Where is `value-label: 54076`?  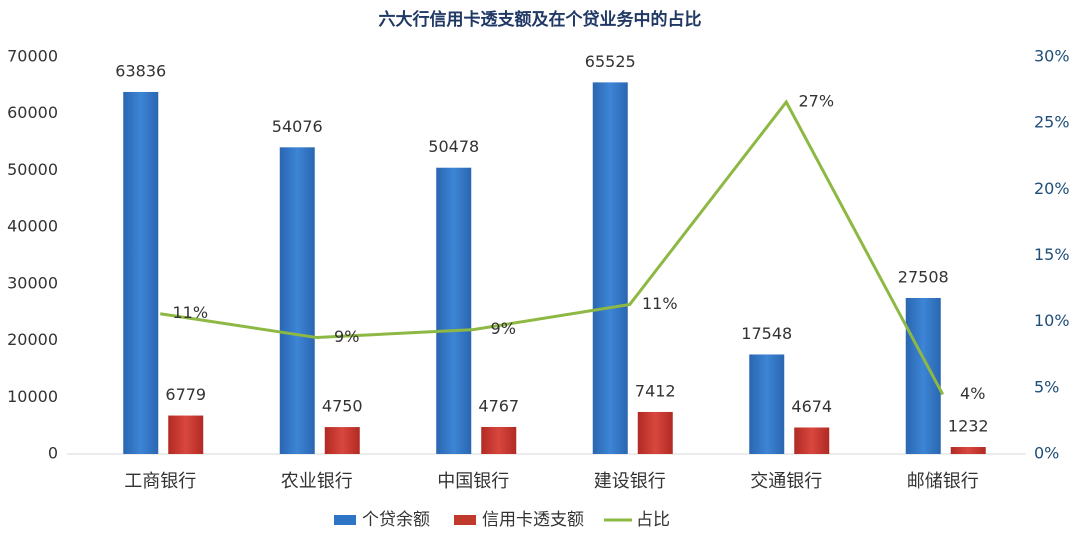 value-label: 54076 is located at coordinates (297, 126).